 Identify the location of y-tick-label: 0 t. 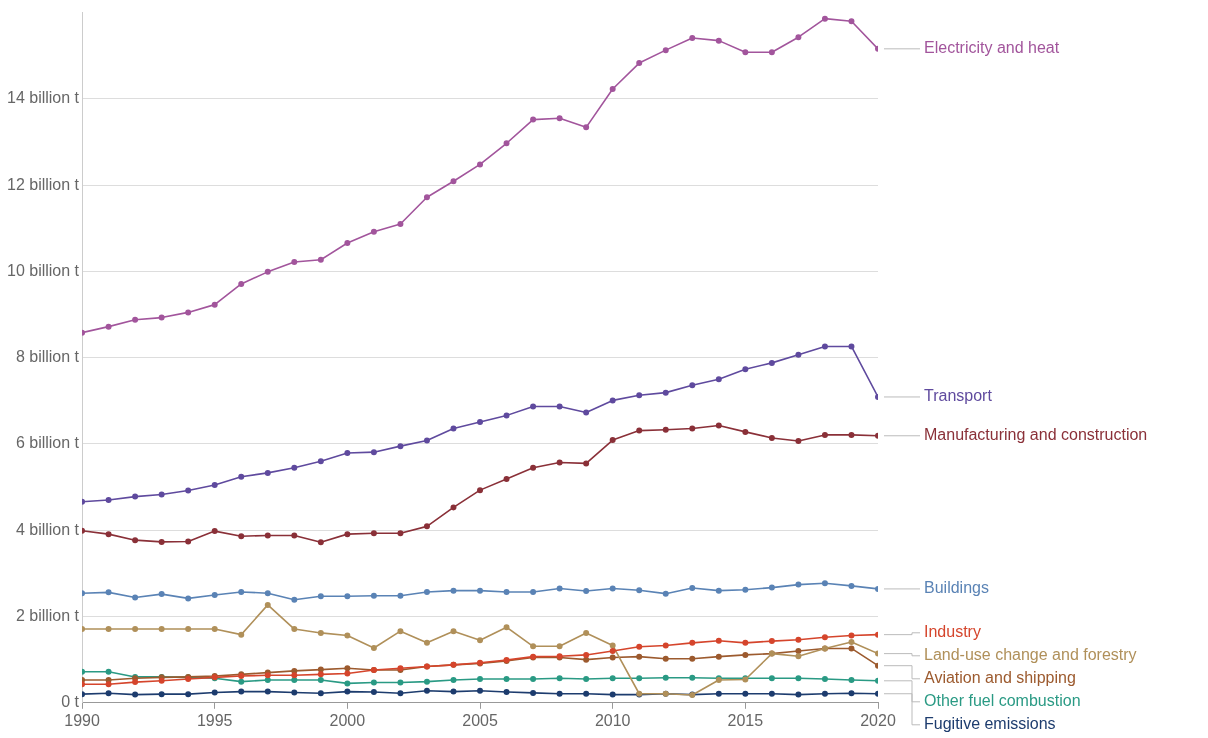
(70, 702).